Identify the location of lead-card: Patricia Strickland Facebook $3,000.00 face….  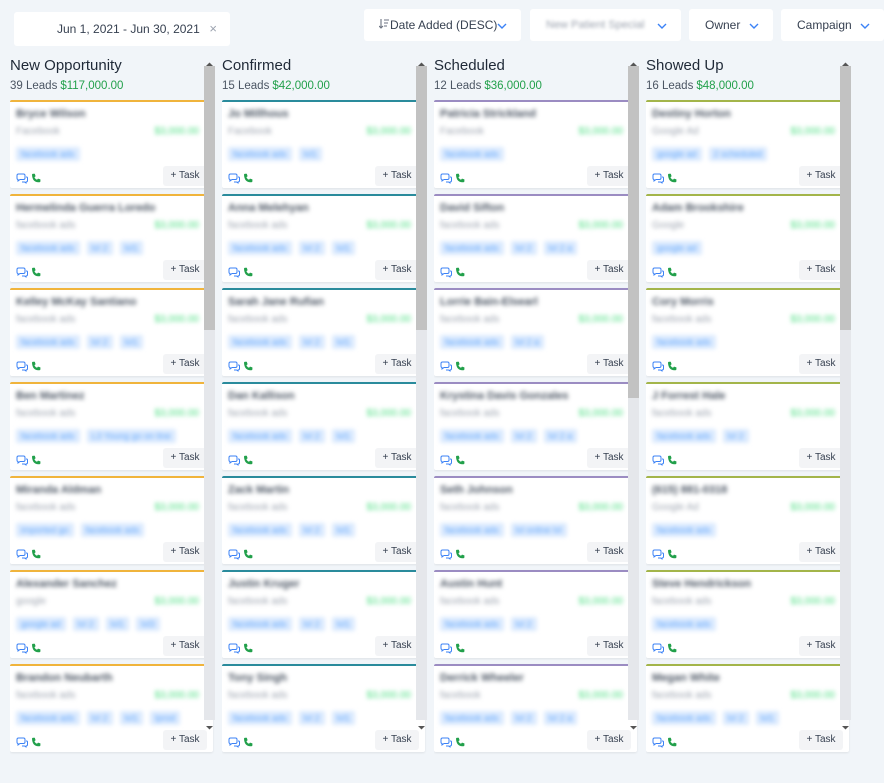
(535, 144).